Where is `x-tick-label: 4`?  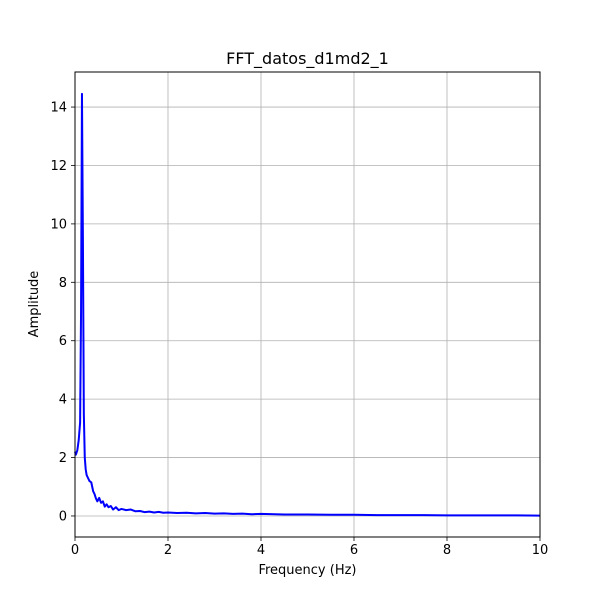
x-tick-label: 4 is located at coordinates (261, 550).